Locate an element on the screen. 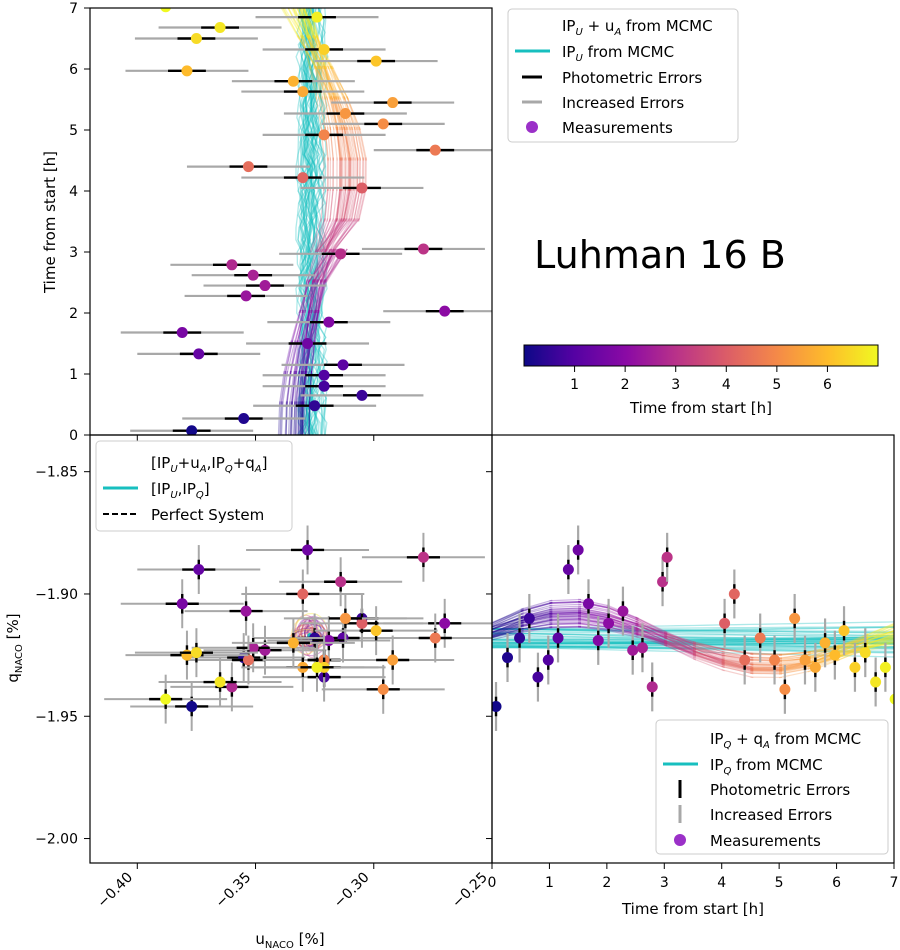  legend-br-dot is located at coordinates (680, 840).